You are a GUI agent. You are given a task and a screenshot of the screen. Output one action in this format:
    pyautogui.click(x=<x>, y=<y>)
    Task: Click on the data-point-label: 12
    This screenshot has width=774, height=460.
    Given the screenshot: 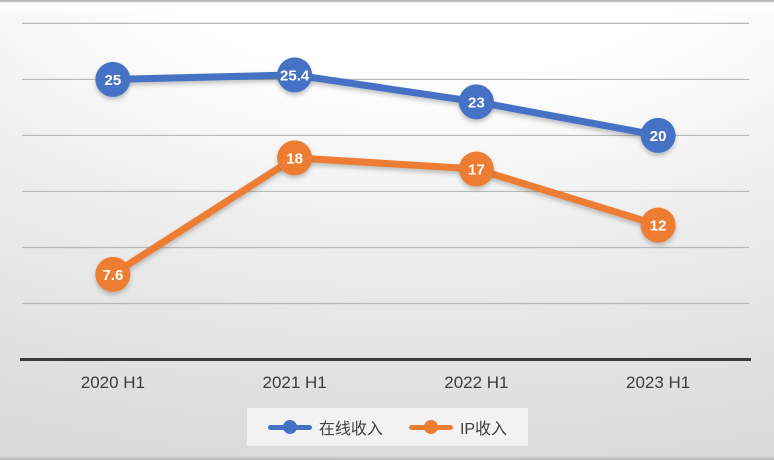 What is the action you would take?
    pyautogui.click(x=658, y=226)
    